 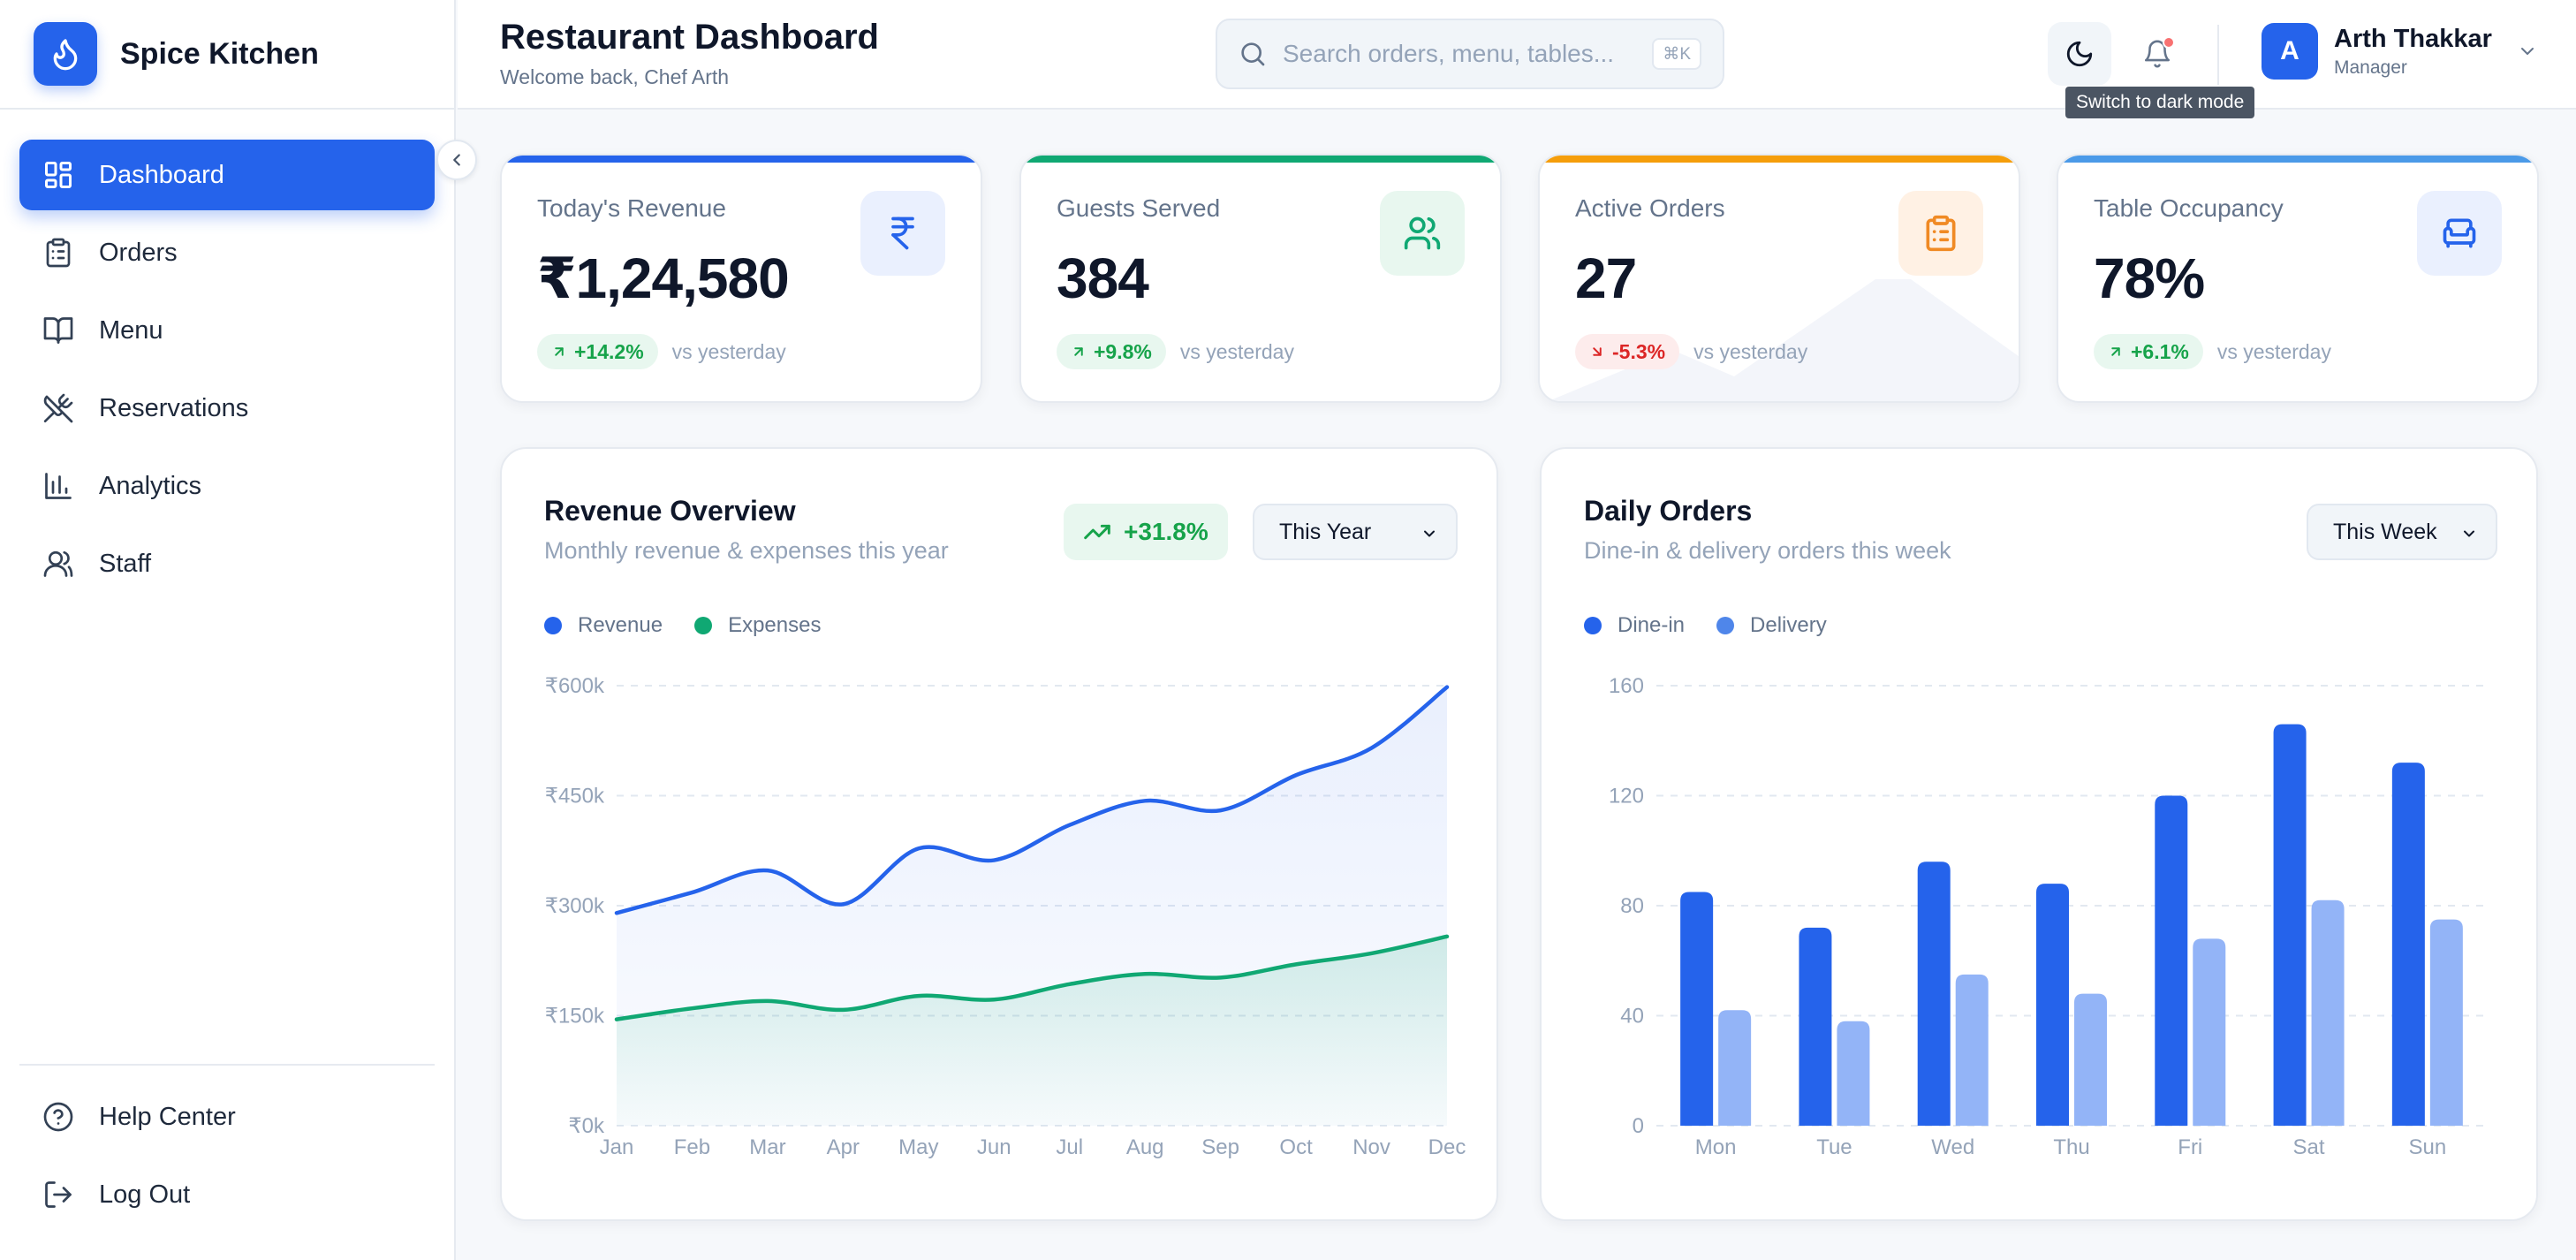 I want to click on arrow-up-right-icon, so click(x=560, y=351).